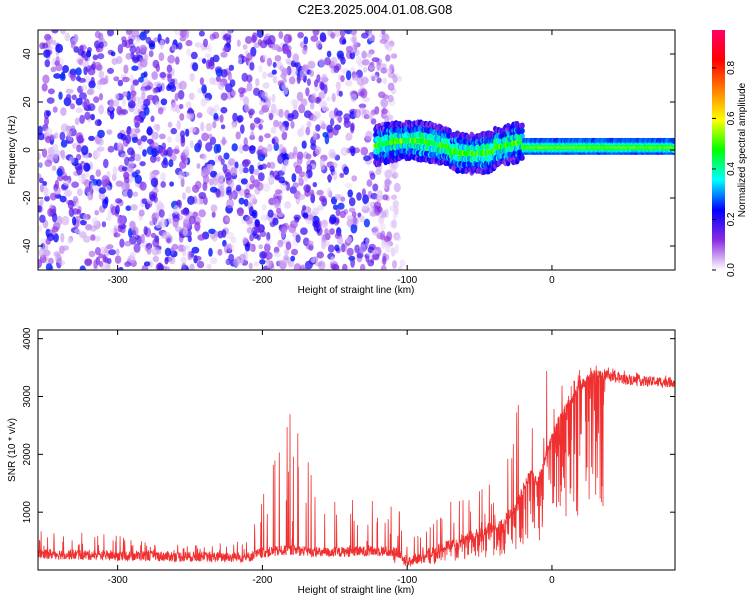  What do you see at coordinates (27, 512) in the screenshot?
I see `tick-label: 1000` at bounding box center [27, 512].